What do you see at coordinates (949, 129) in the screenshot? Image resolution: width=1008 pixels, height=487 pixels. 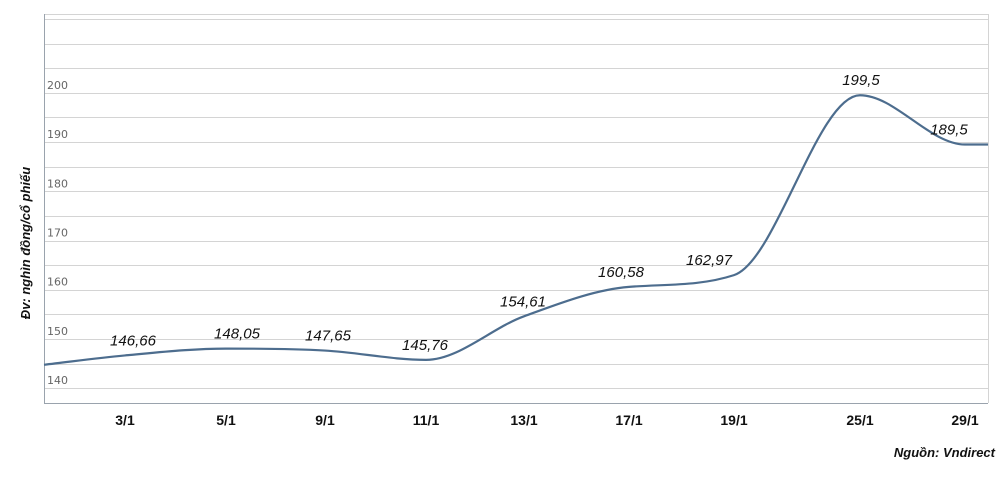 I see `data-label: 189,5` at bounding box center [949, 129].